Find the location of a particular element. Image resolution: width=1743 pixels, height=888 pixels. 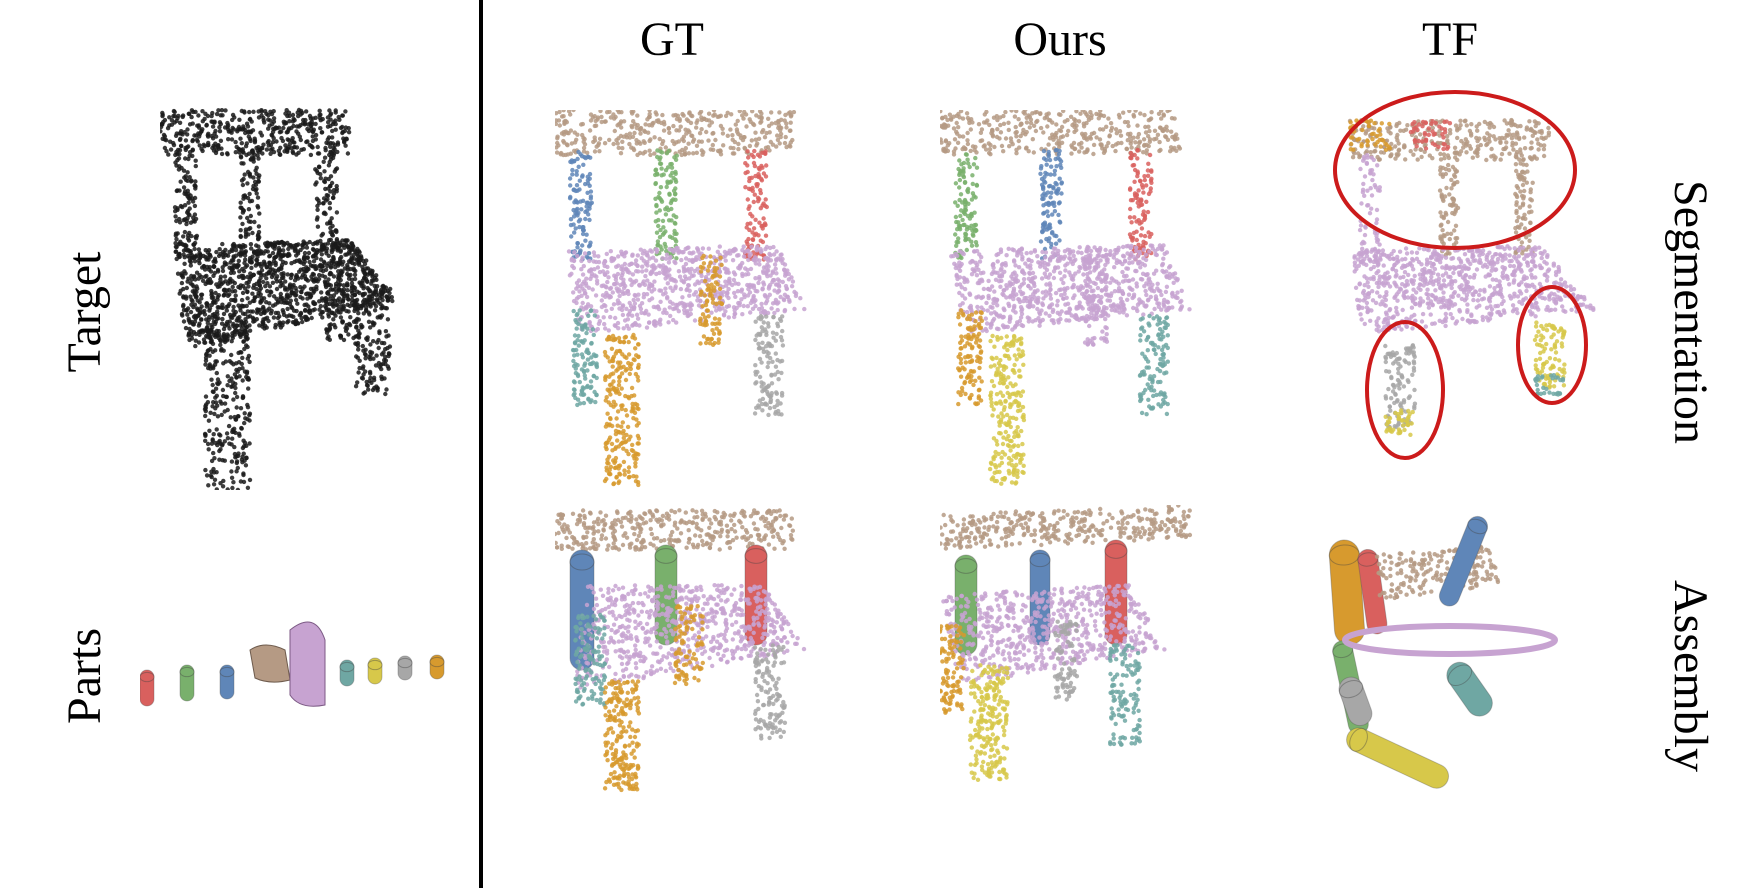

part-green is located at coordinates (187, 683).